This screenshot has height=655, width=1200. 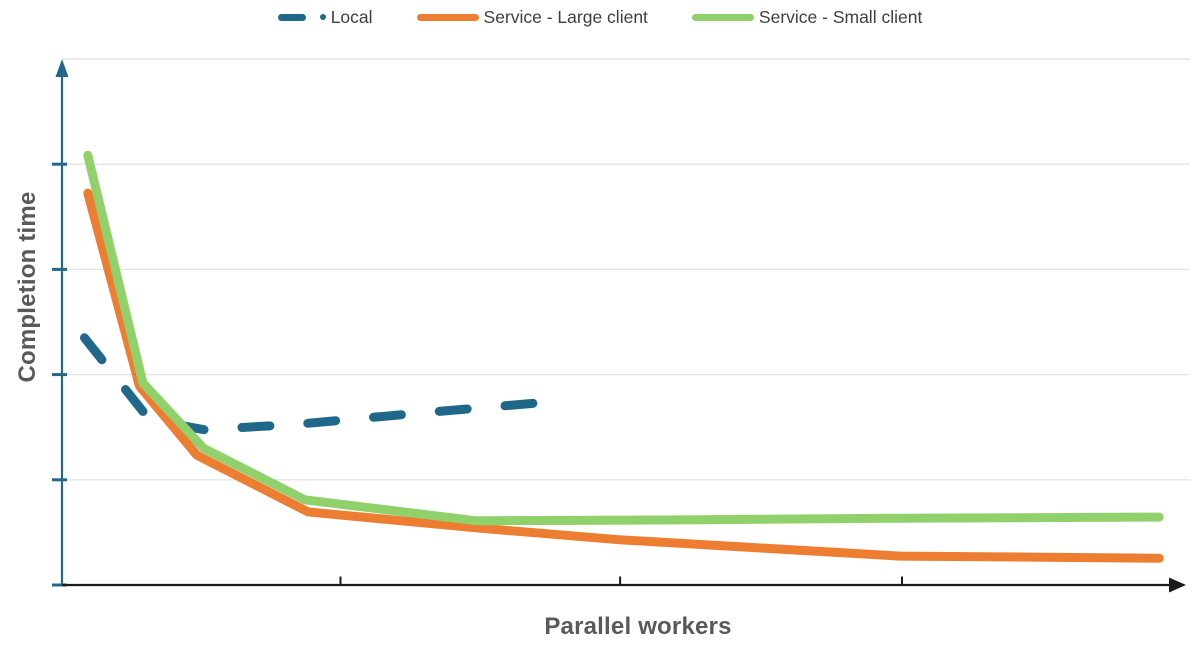 What do you see at coordinates (323, 384) in the screenshot?
I see `series-line-local` at bounding box center [323, 384].